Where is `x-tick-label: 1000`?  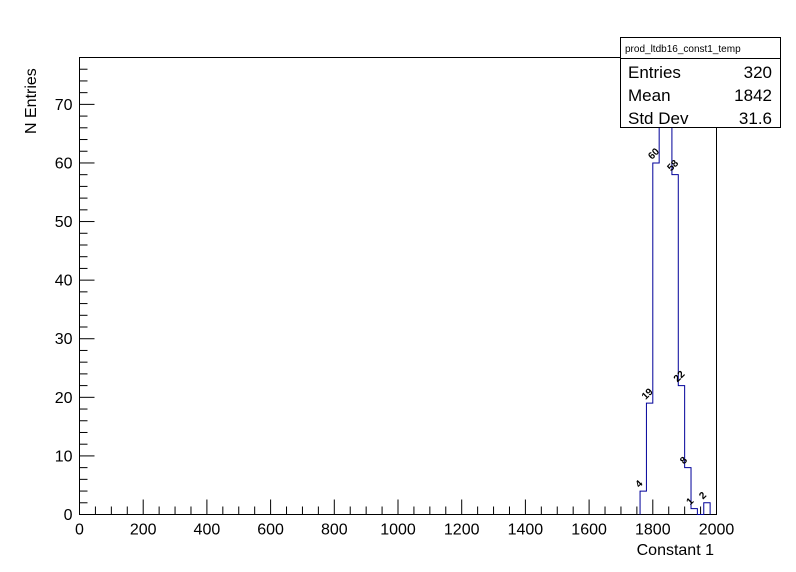 x-tick-label: 1000 is located at coordinates (398, 530).